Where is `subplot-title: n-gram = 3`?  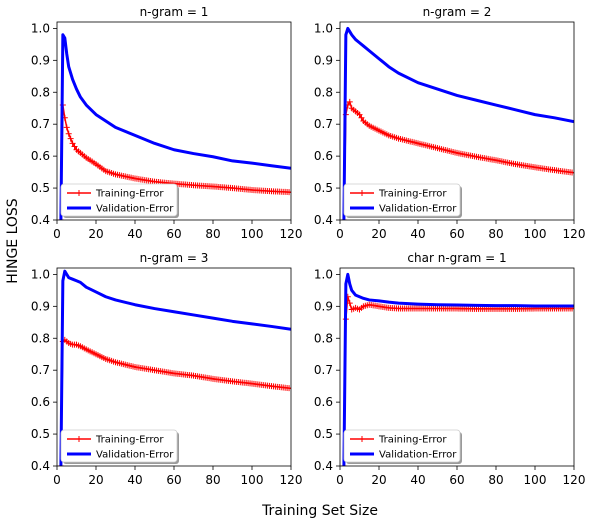 subplot-title: n-gram = 3 is located at coordinates (174, 258).